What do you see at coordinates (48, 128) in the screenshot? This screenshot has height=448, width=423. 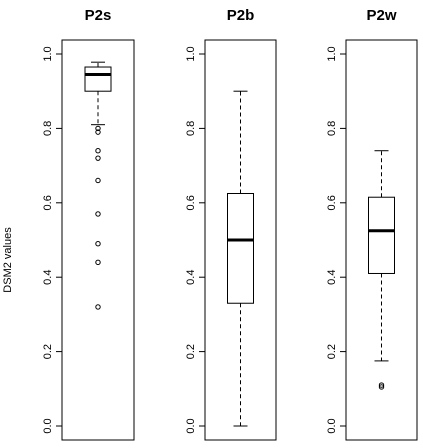 I see `y-tick-label-p2s-4: 0.8` at bounding box center [48, 128].